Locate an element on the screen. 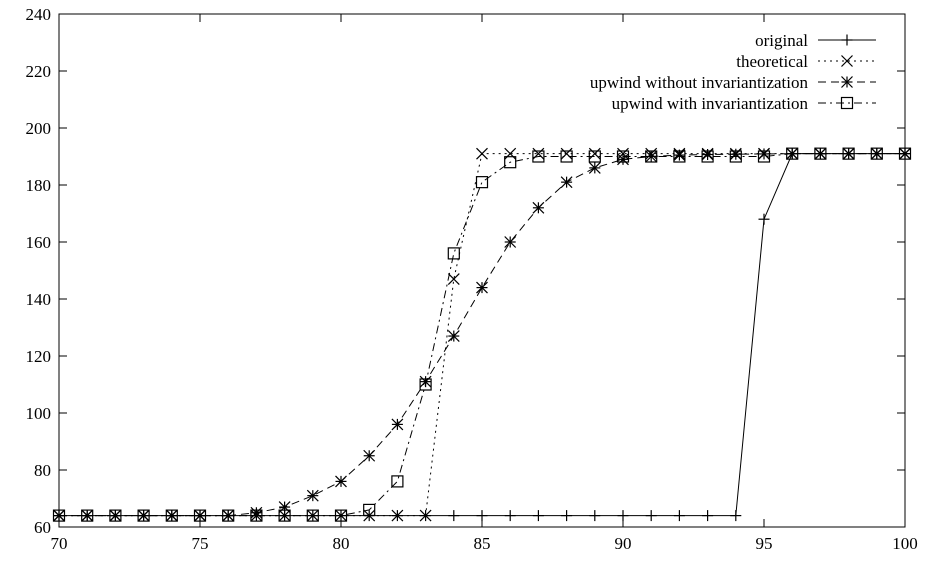  y-tick-label: 220 is located at coordinates (39, 71).